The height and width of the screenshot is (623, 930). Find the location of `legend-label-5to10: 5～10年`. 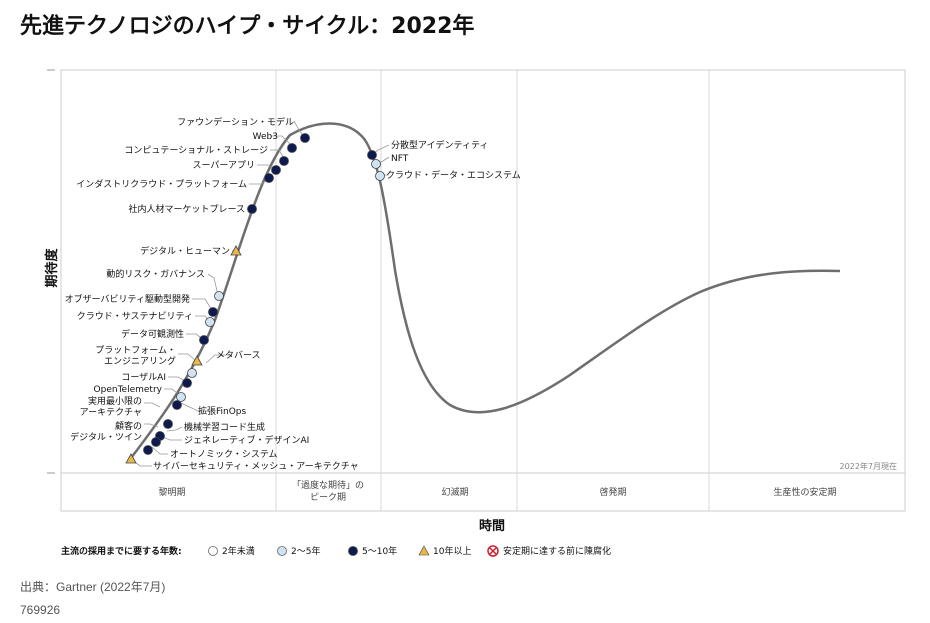

legend-label-5to10: 5～10年 is located at coordinates (379, 551).